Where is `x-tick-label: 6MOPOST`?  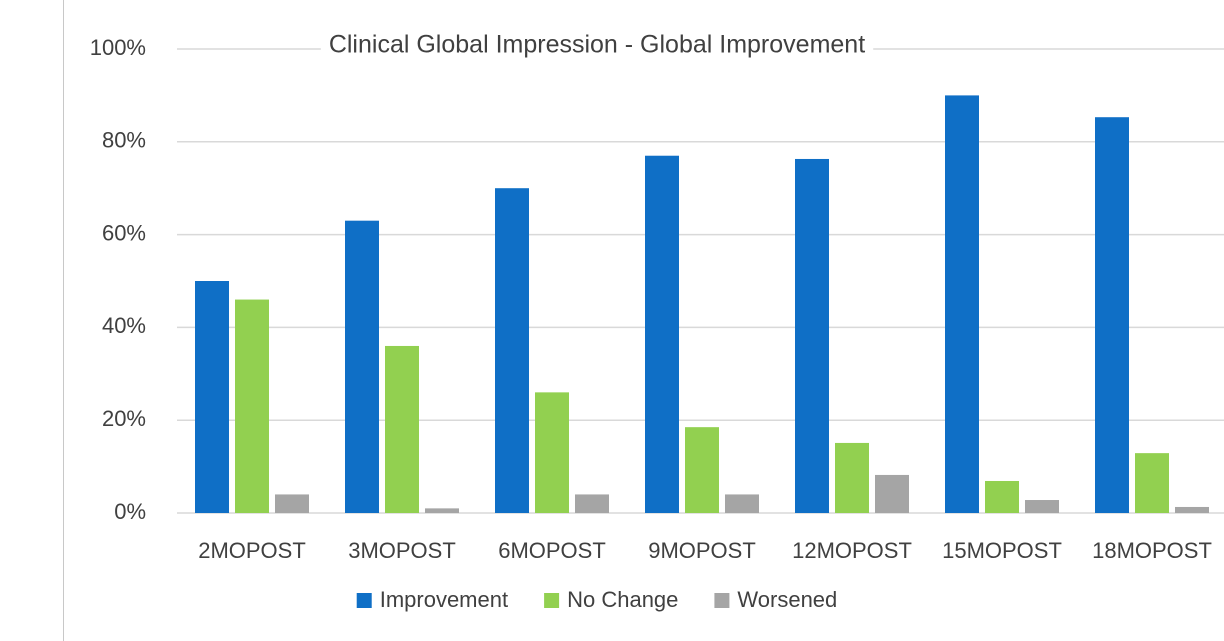 x-tick-label: 6MOPOST is located at coordinates (552, 550).